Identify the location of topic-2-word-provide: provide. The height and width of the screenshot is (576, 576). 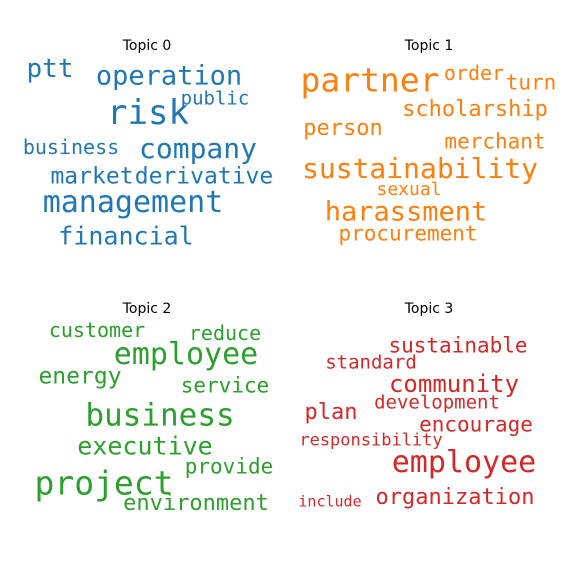
(229, 466).